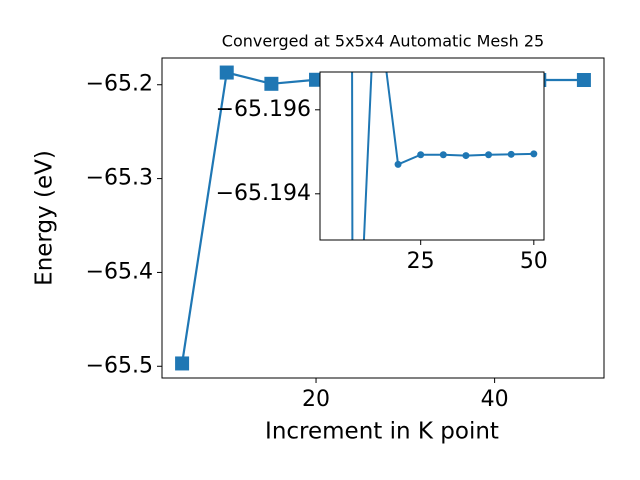 The image size is (640, 480). I want to click on plot-area, so click(444, 156).